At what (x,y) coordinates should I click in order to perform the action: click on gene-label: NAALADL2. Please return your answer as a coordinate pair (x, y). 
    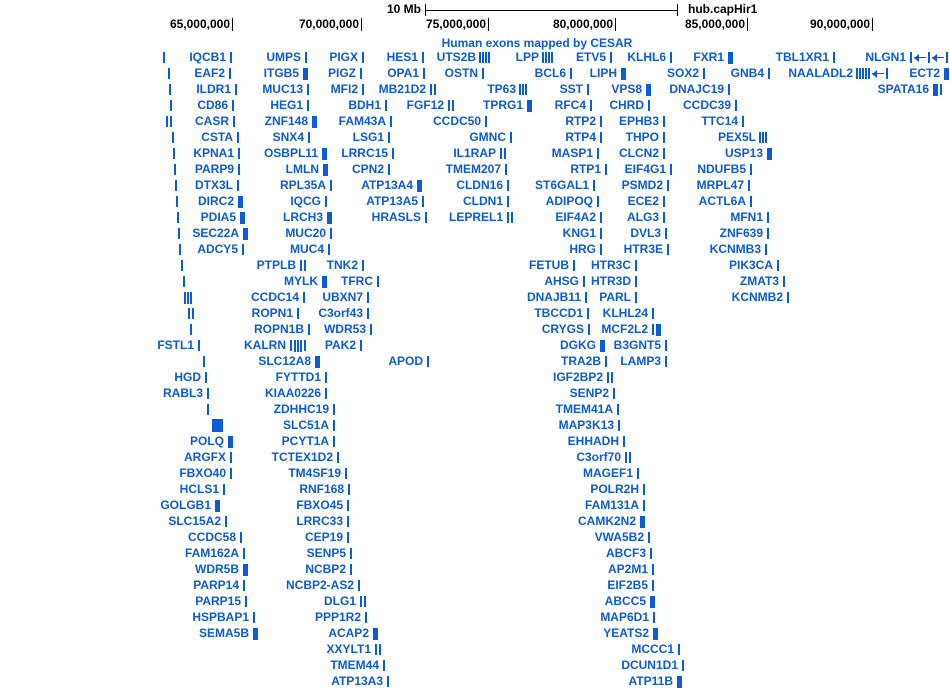
    Looking at the image, I should click on (820, 73).